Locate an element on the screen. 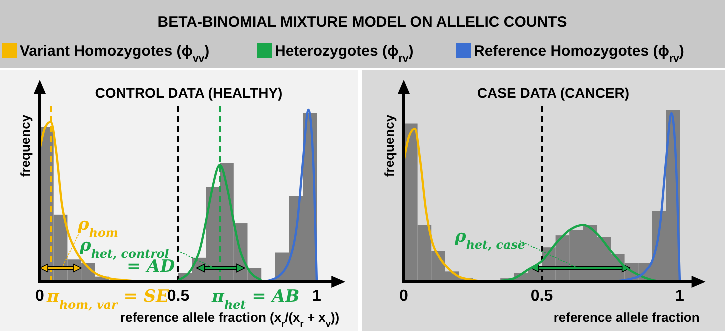 This screenshot has width=725, height=331. x-axis-title: reference allele fraction (x$_{r}$/(x$_{r}$ + x$_{v}$)) is located at coordinates (230, 319).